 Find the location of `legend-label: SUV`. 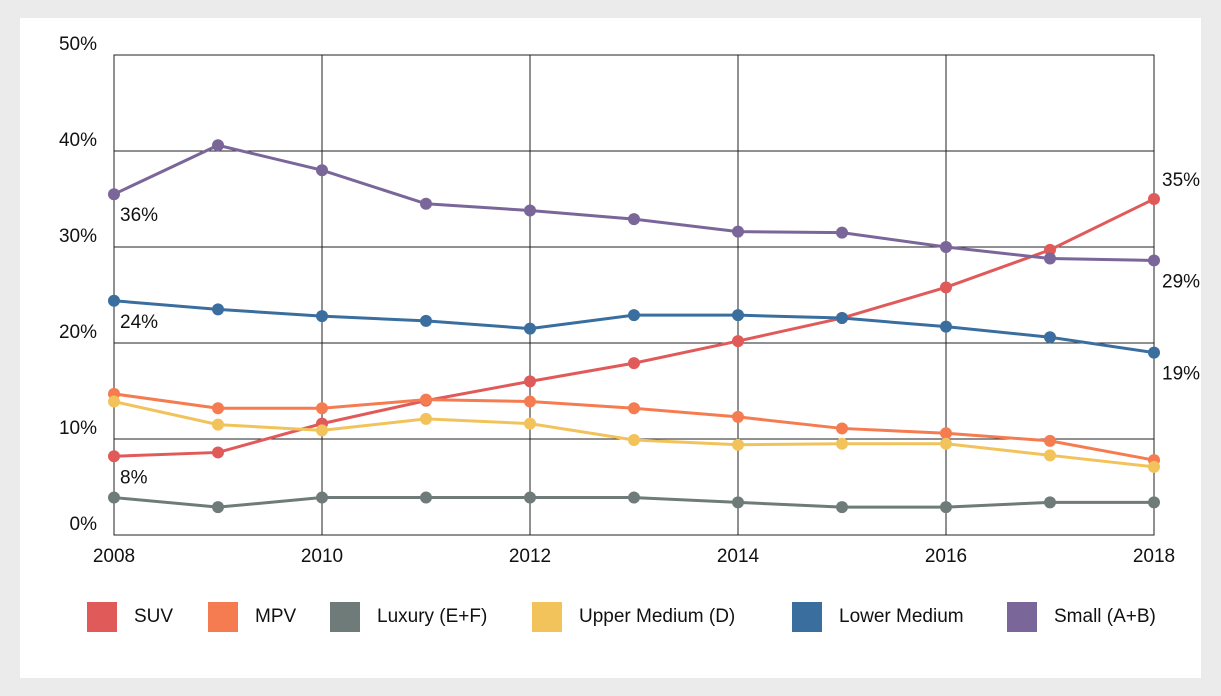

legend-label: SUV is located at coordinates (153, 616).